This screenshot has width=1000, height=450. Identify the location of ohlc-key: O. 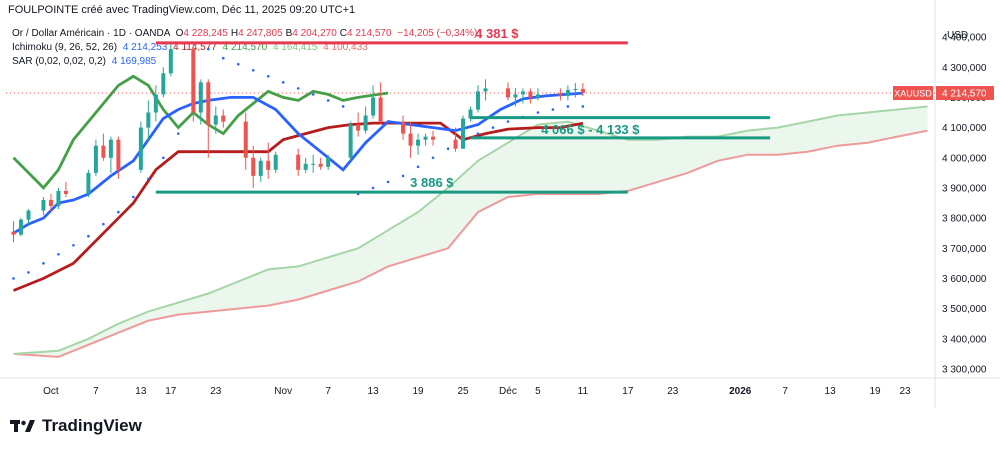
(179, 33).